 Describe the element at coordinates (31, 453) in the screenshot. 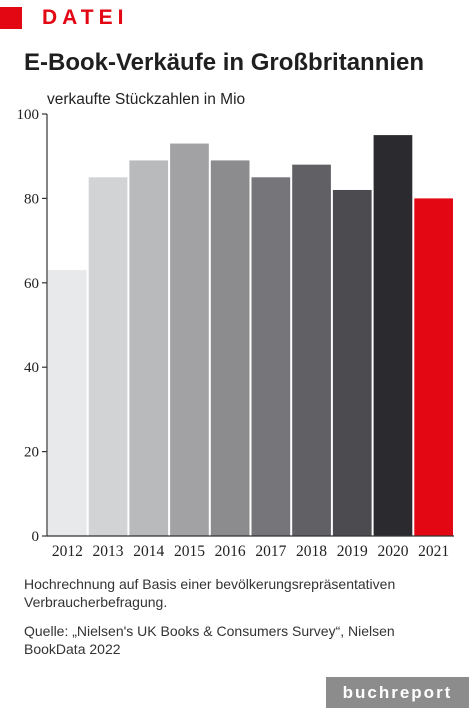

I see `y-tick-label: 20` at that location.